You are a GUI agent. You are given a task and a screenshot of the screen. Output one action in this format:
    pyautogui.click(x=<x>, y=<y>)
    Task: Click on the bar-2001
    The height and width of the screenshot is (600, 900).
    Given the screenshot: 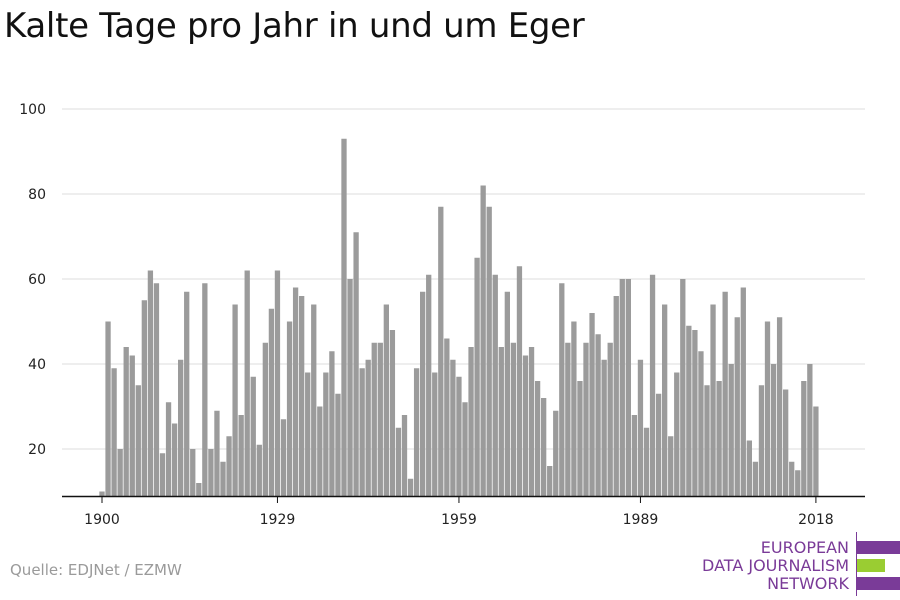 What is the action you would take?
    pyautogui.click(x=713, y=400)
    